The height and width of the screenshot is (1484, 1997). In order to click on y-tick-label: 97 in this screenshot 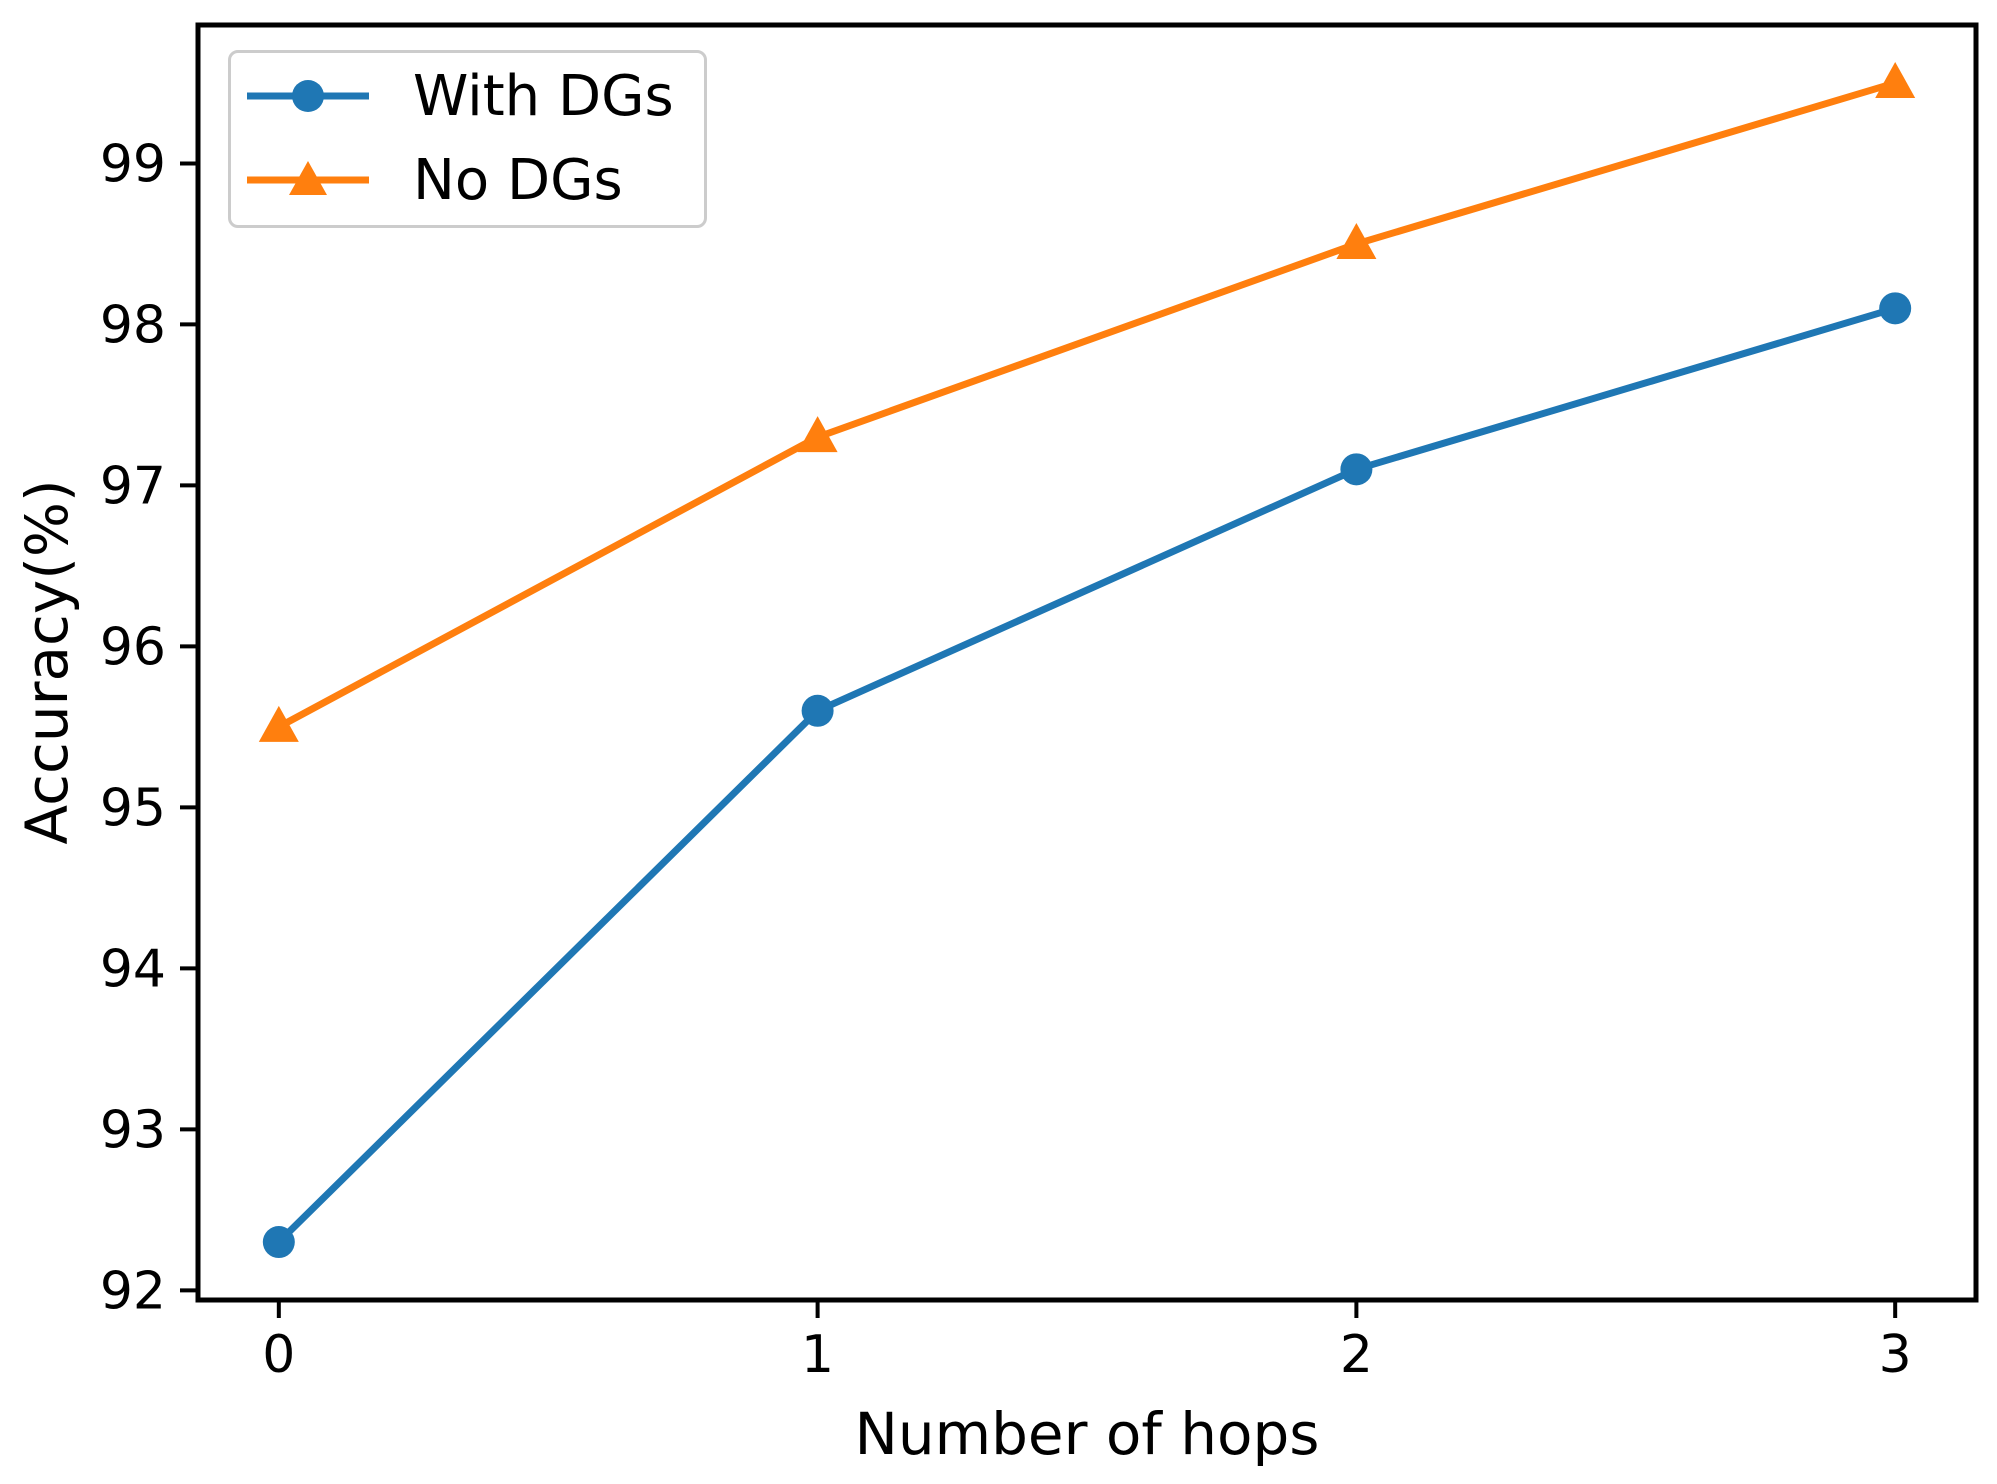, I will do `click(133, 486)`.